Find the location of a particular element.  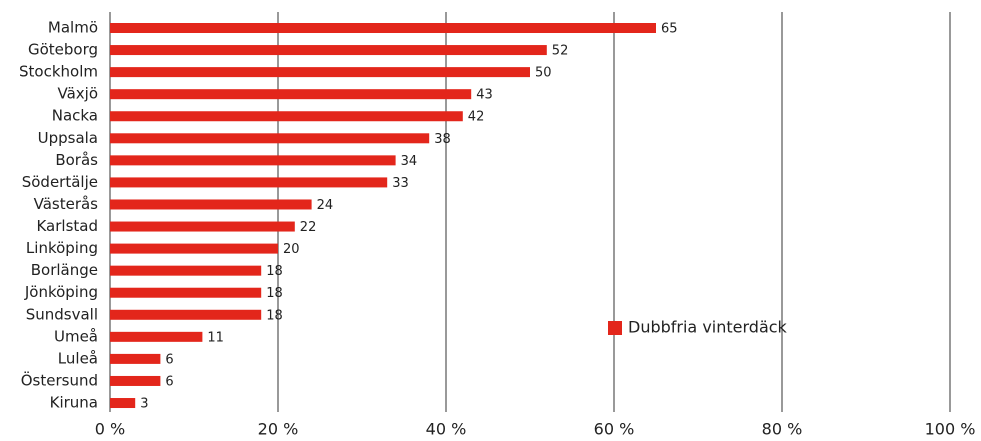

category-label: Umeå is located at coordinates (76, 336).